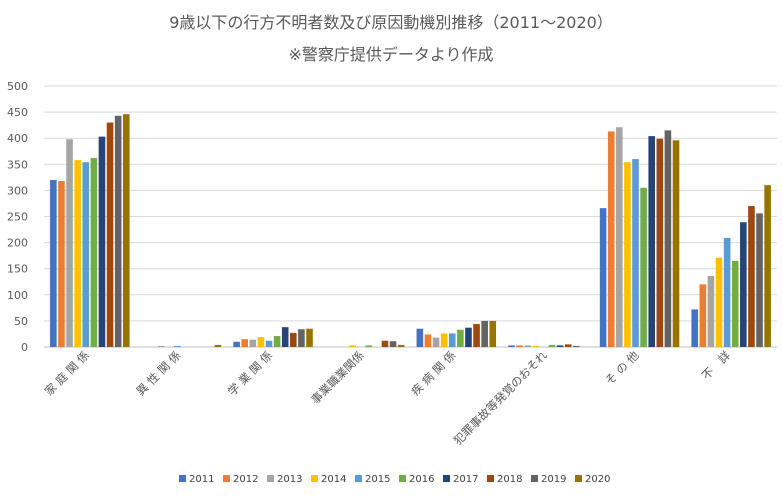  What do you see at coordinates (716, 365) in the screenshot?
I see `category-label: 不 詳` at bounding box center [716, 365].